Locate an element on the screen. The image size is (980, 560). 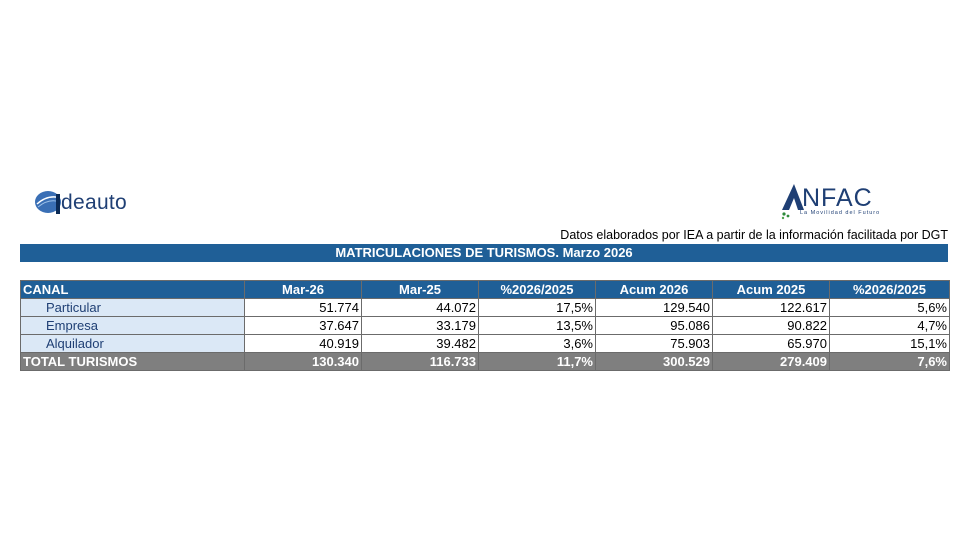
ideauto-wordmark: deauto is located at coordinates (94, 202).